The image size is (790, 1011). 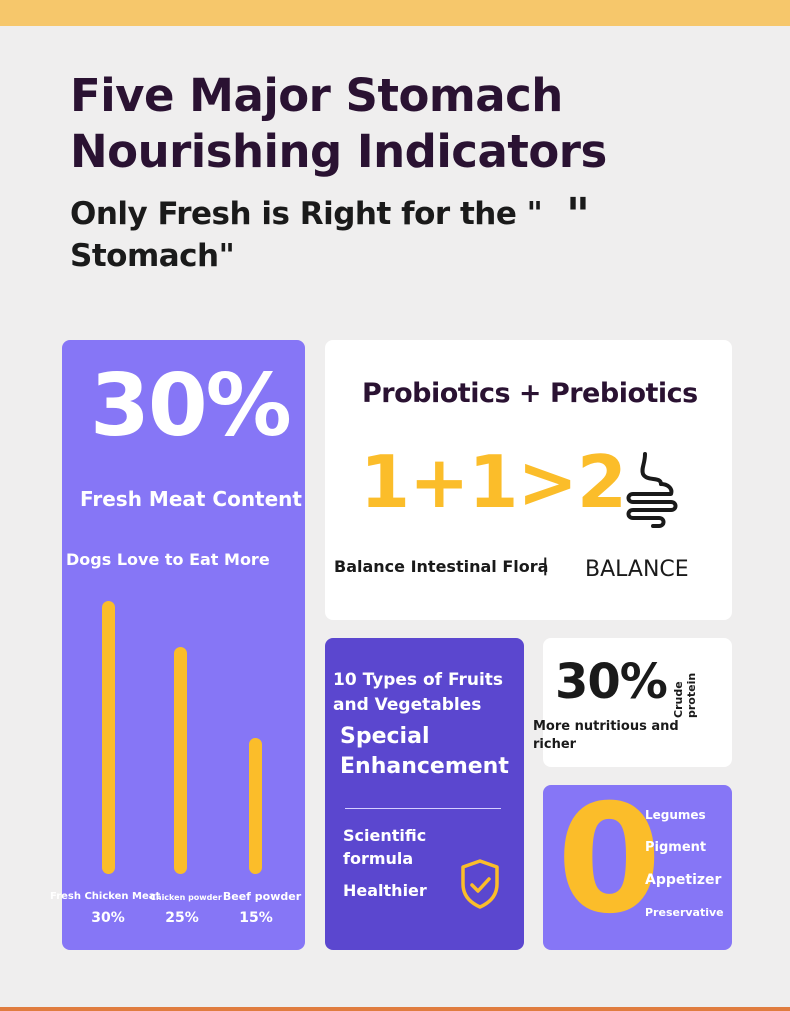 What do you see at coordinates (611, 682) in the screenshot?
I see `protein-percent: 30%` at bounding box center [611, 682].